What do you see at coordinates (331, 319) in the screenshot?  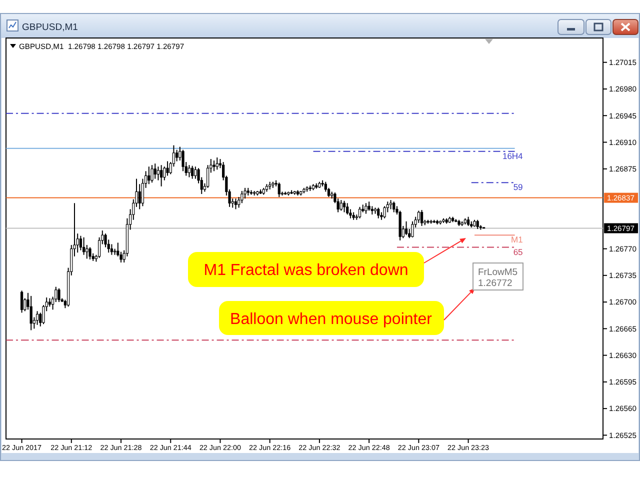 I see `annotation: Balloon when mouse pointer` at bounding box center [331, 319].